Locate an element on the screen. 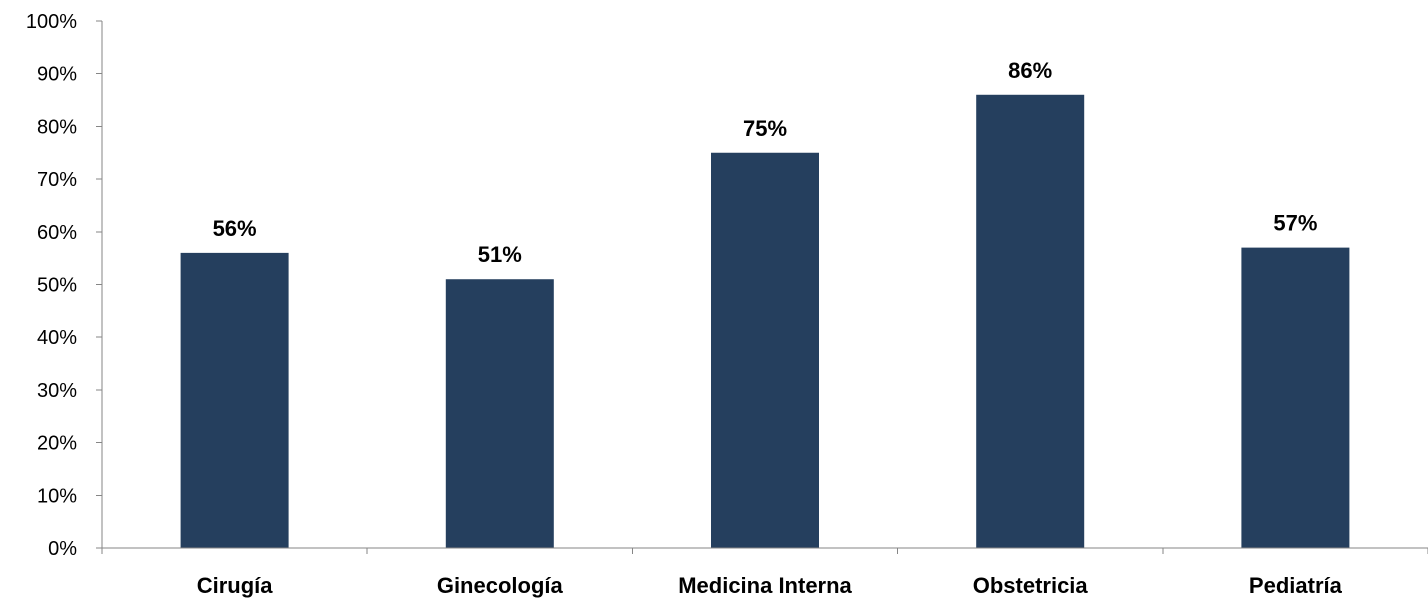 The width and height of the screenshot is (1428, 605). data-label: 51% is located at coordinates (500, 254).